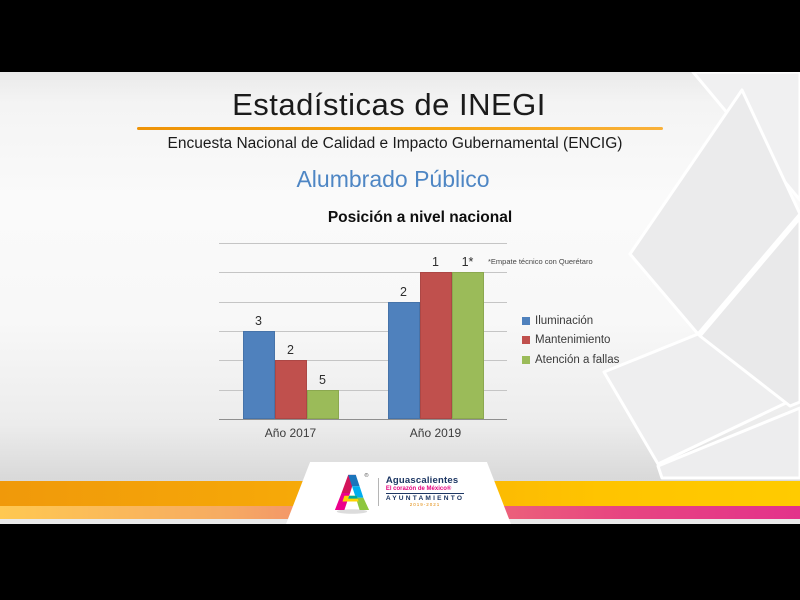  I want to click on legend-label: Atención a fallas, so click(577, 359).